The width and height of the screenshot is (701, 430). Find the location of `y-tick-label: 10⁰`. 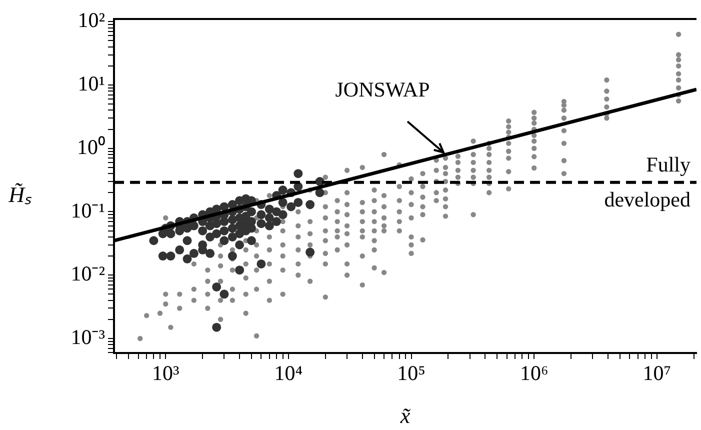

y-tick-label: 10⁰ is located at coordinates (91, 146).